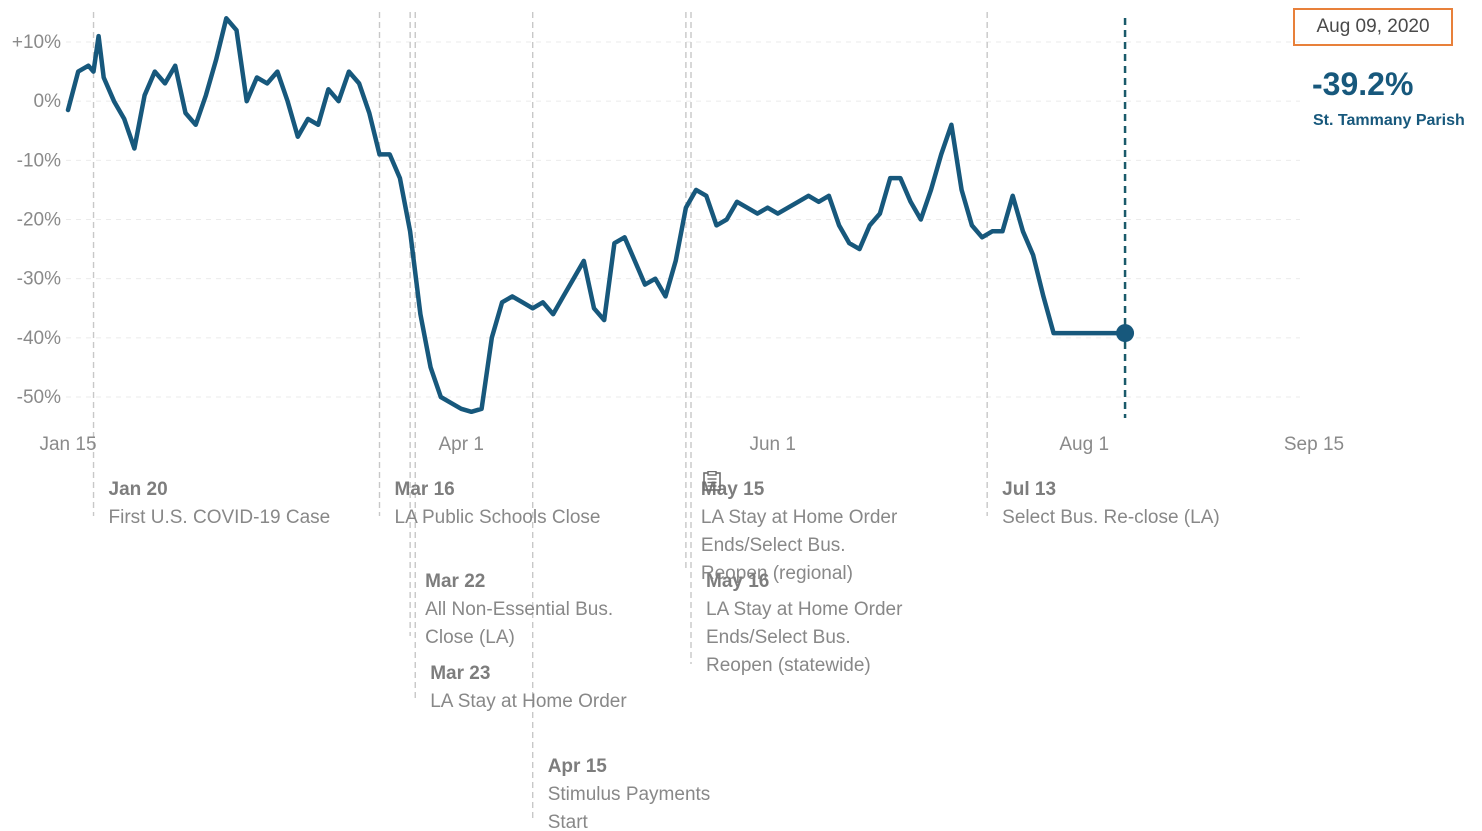 This screenshot has height=831, width=1482. Describe the element at coordinates (578, 766) in the screenshot. I see `event-date: Apr 15` at that location.